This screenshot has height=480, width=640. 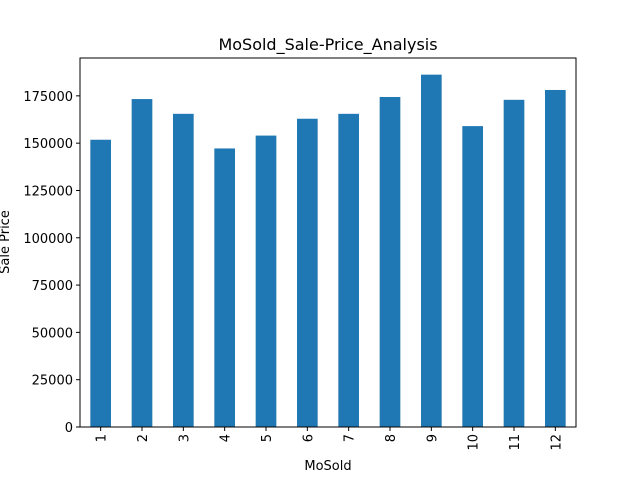 I want to click on y-axis-label: Sale Price, so click(x=6, y=242).